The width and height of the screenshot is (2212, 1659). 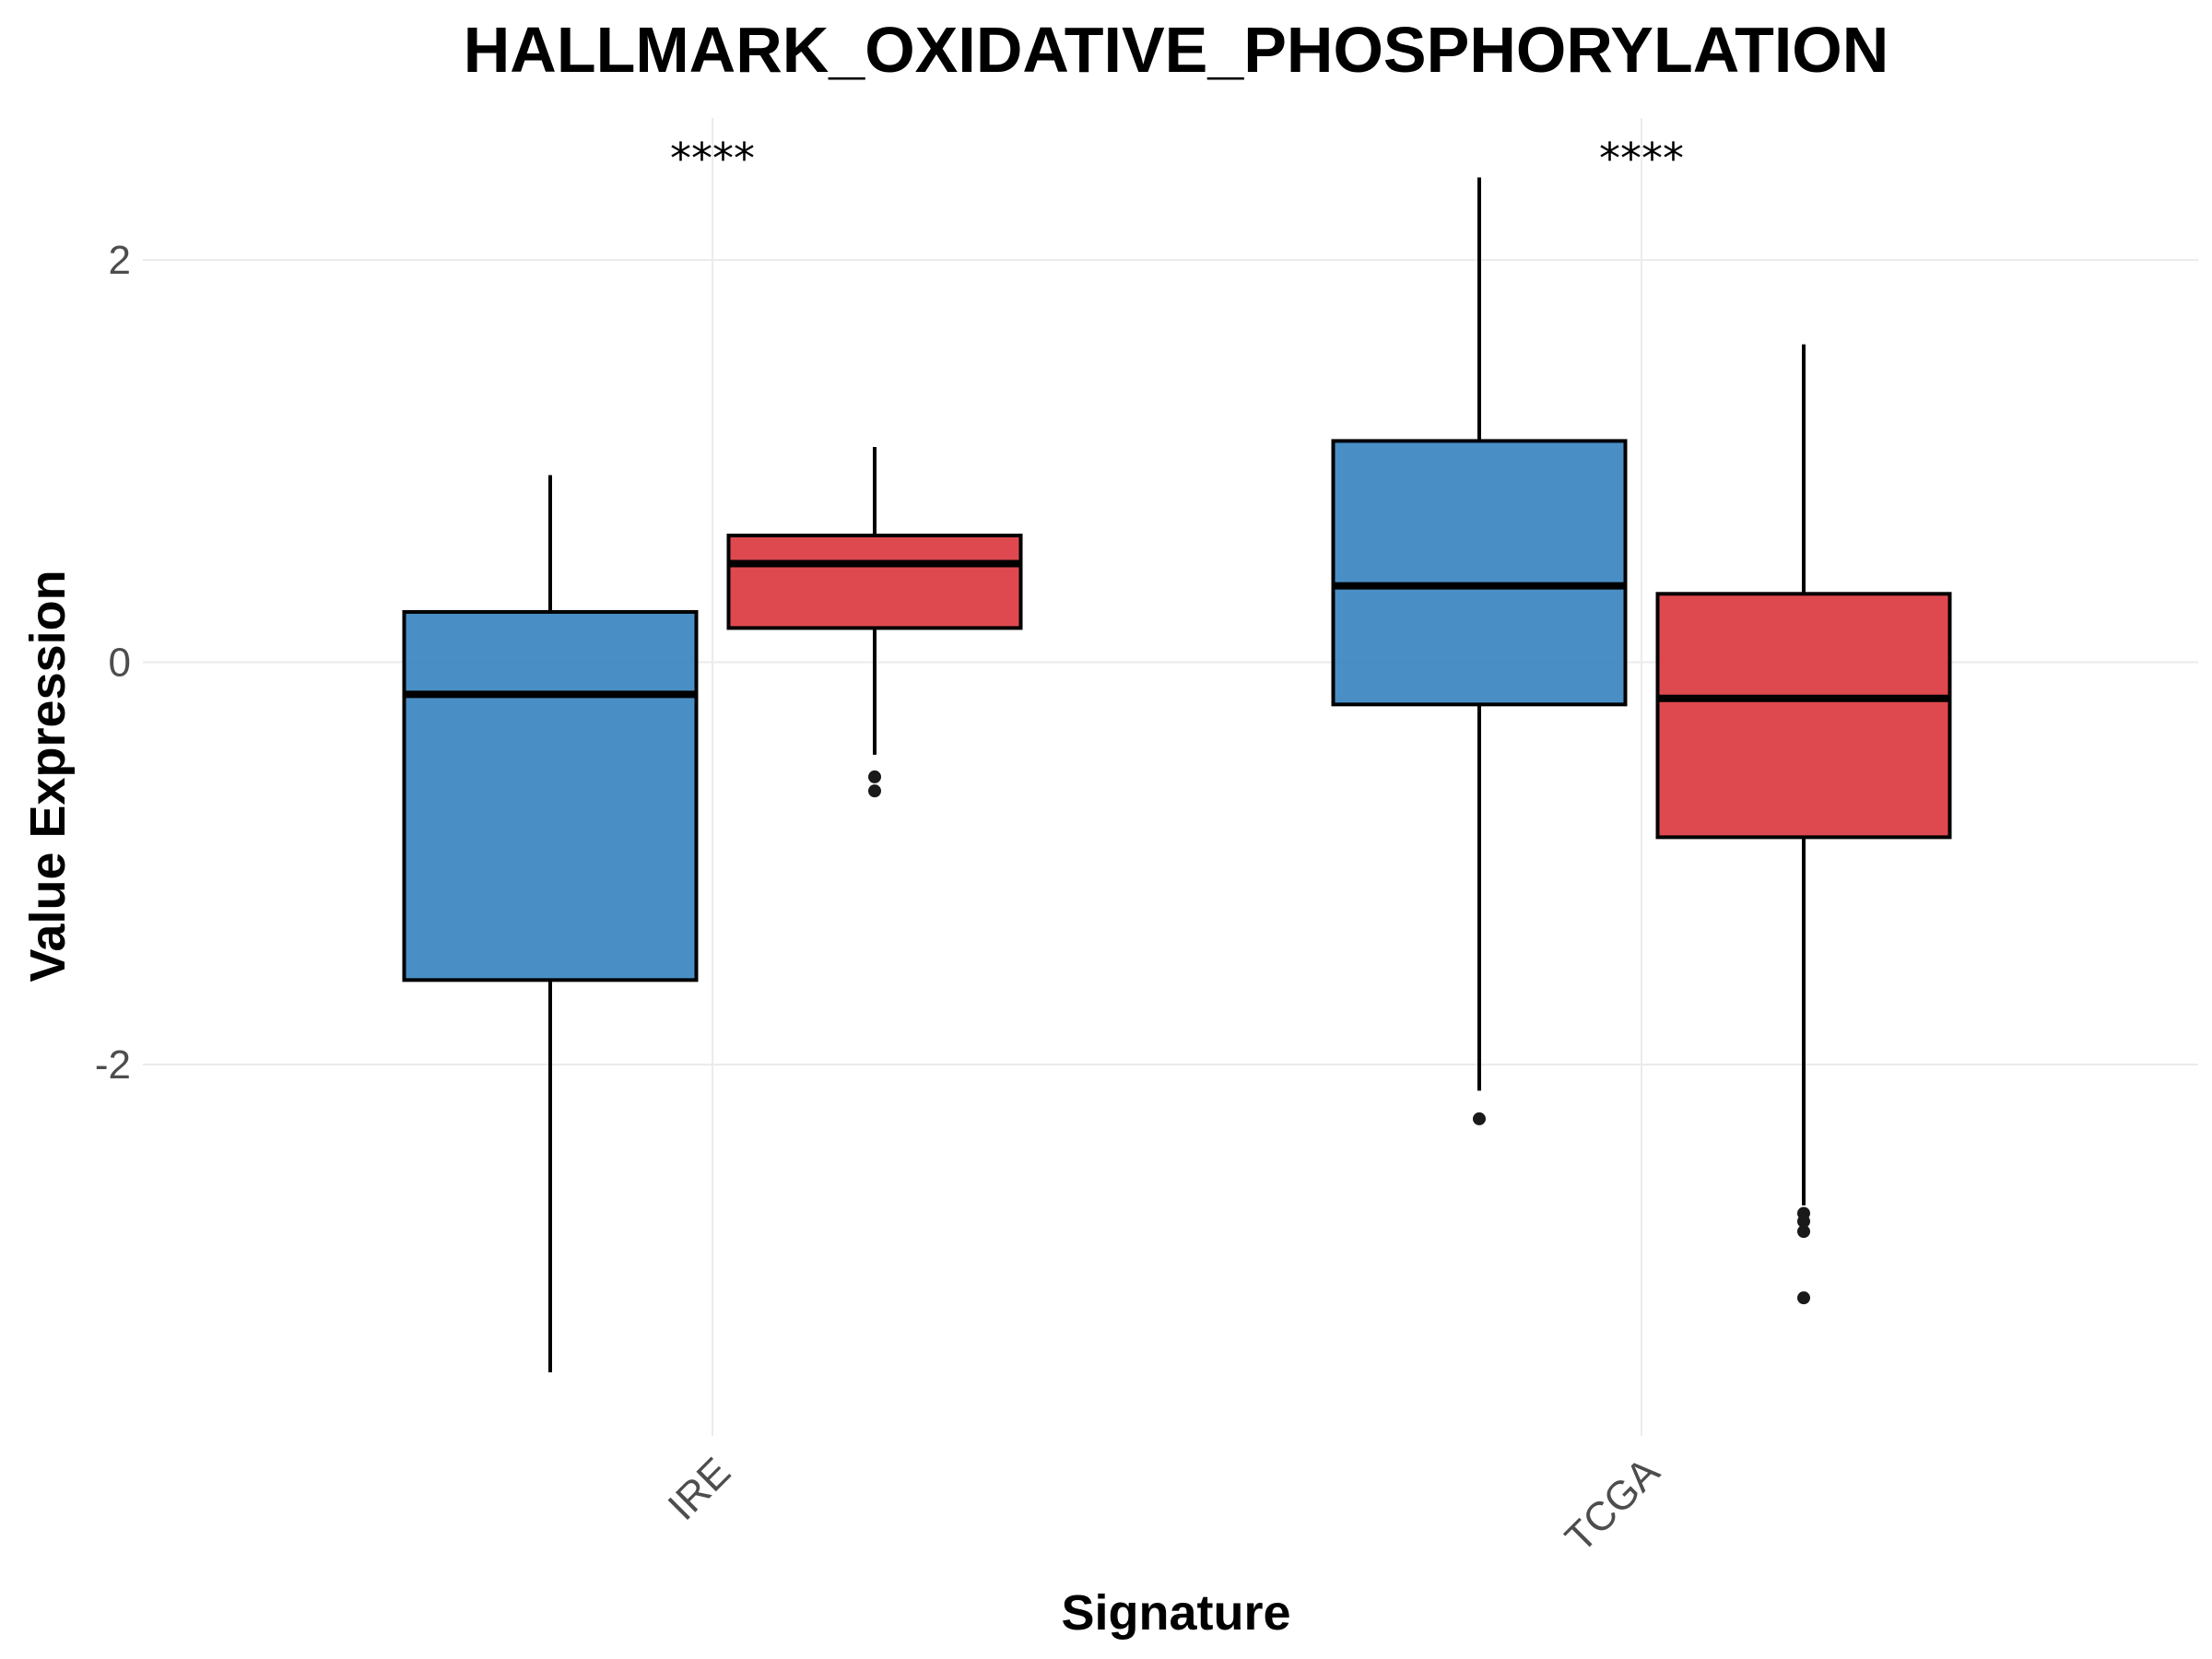 What do you see at coordinates (1613, 1505) in the screenshot?
I see `x-tick-label: TCGA` at bounding box center [1613, 1505].